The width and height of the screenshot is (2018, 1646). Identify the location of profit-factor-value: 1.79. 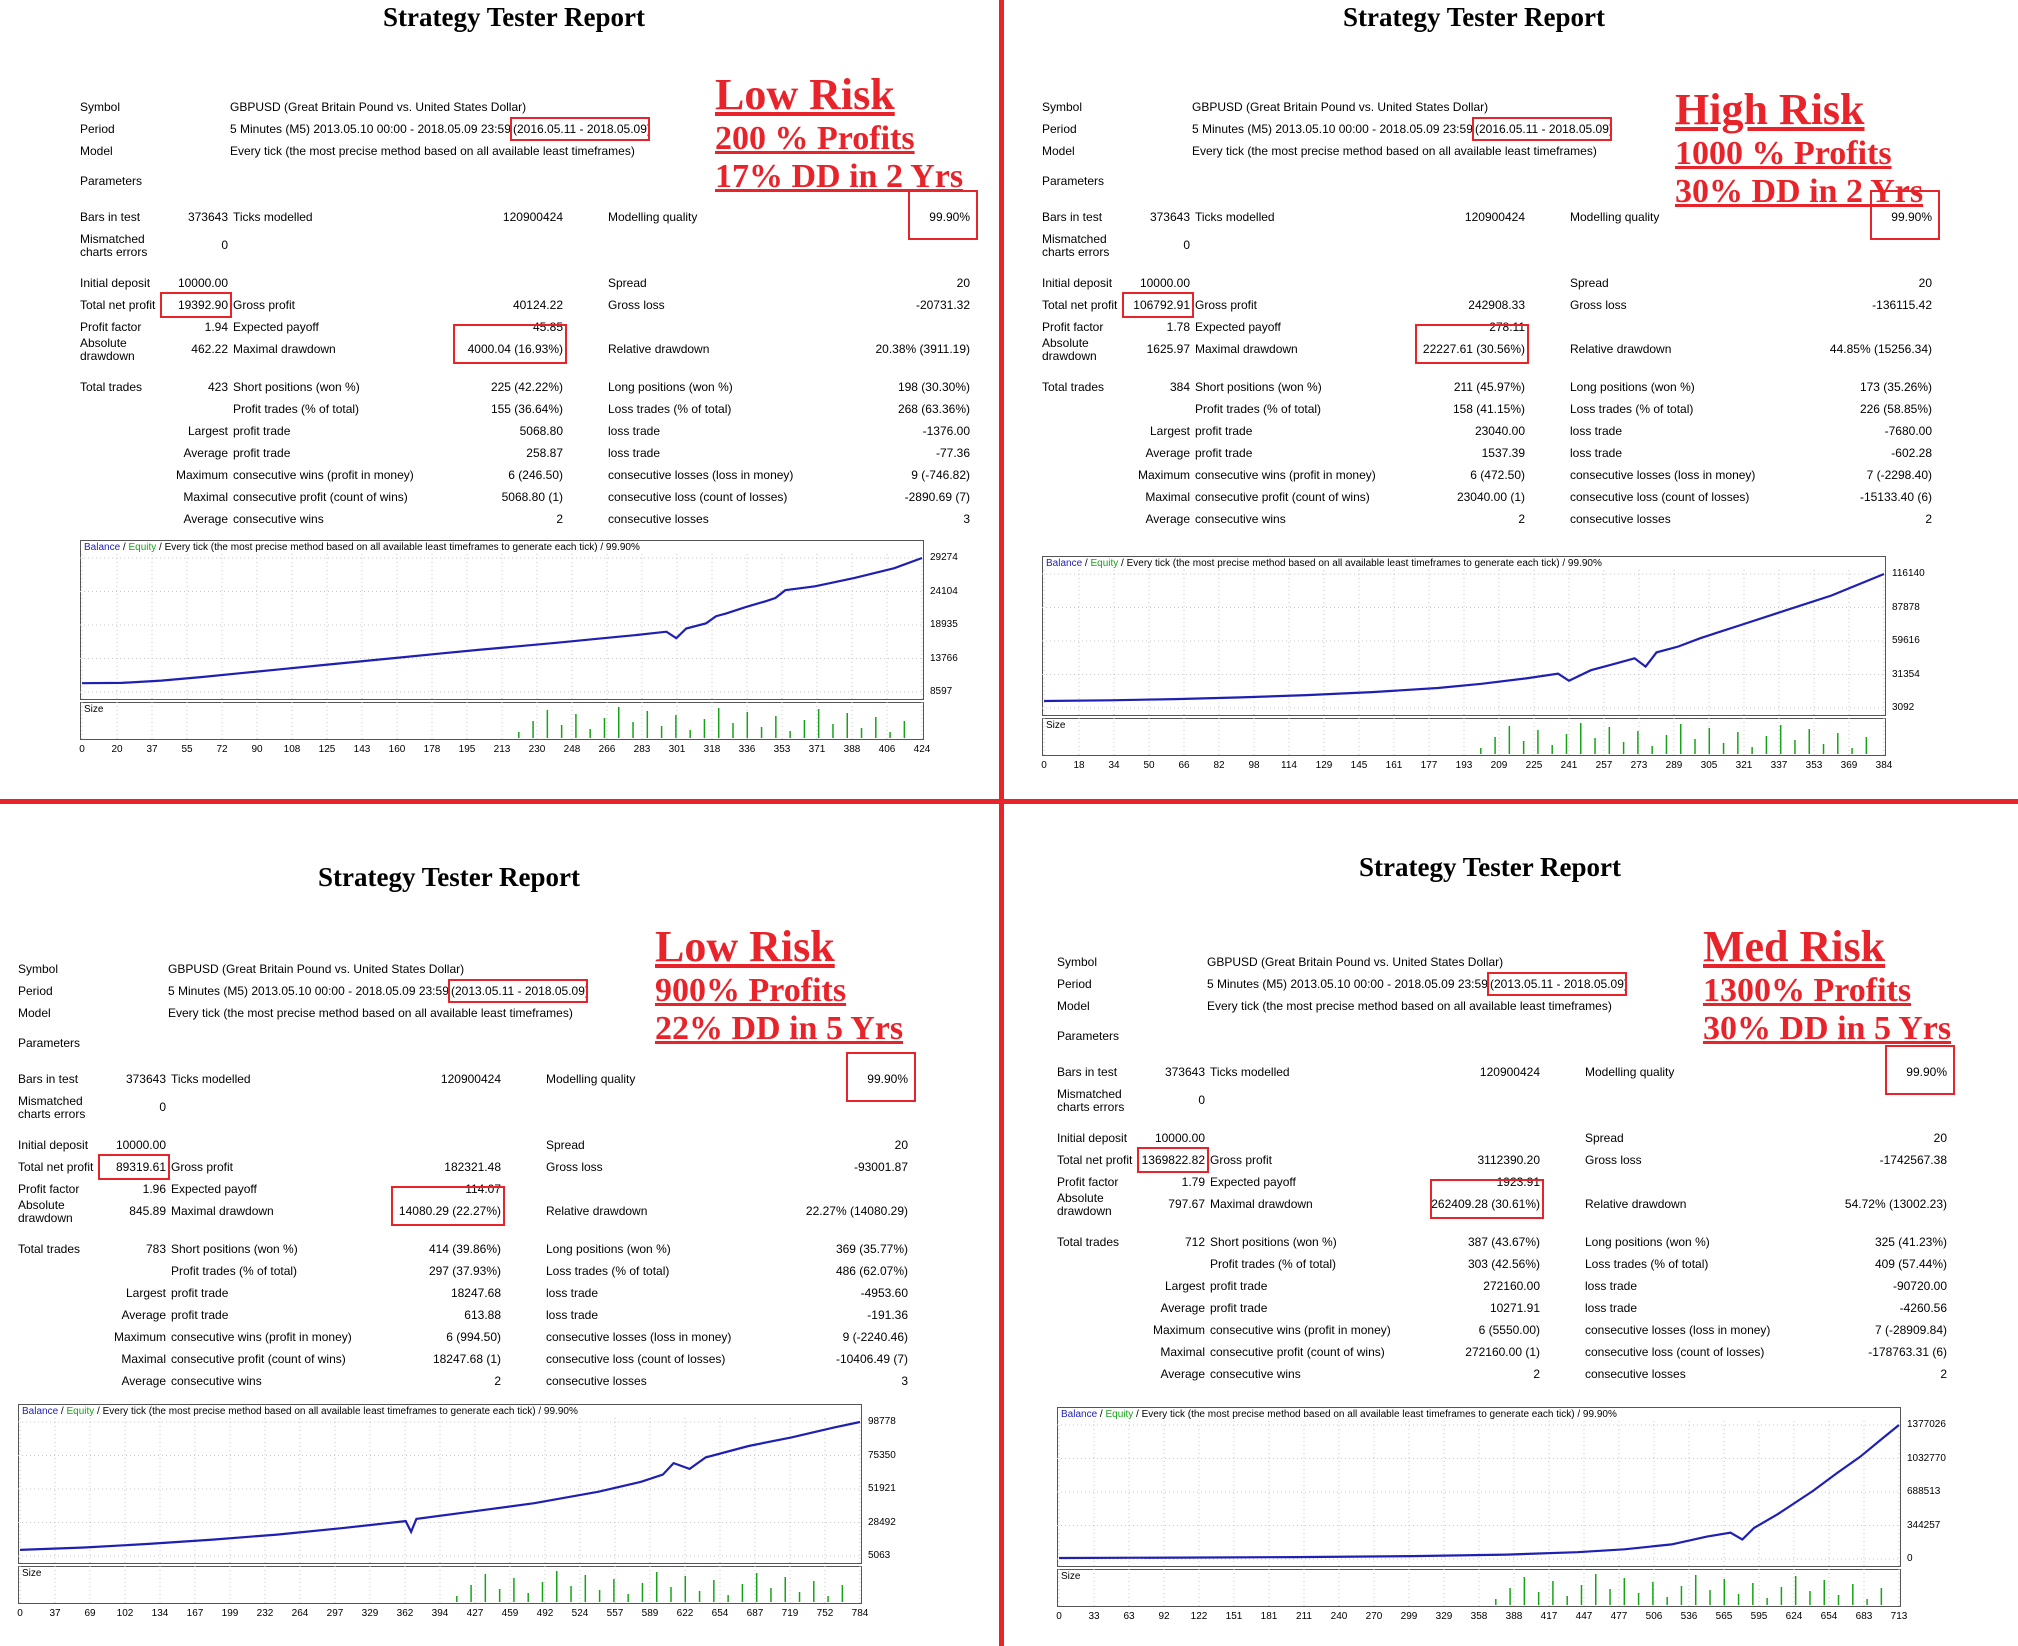
(1193, 1182).